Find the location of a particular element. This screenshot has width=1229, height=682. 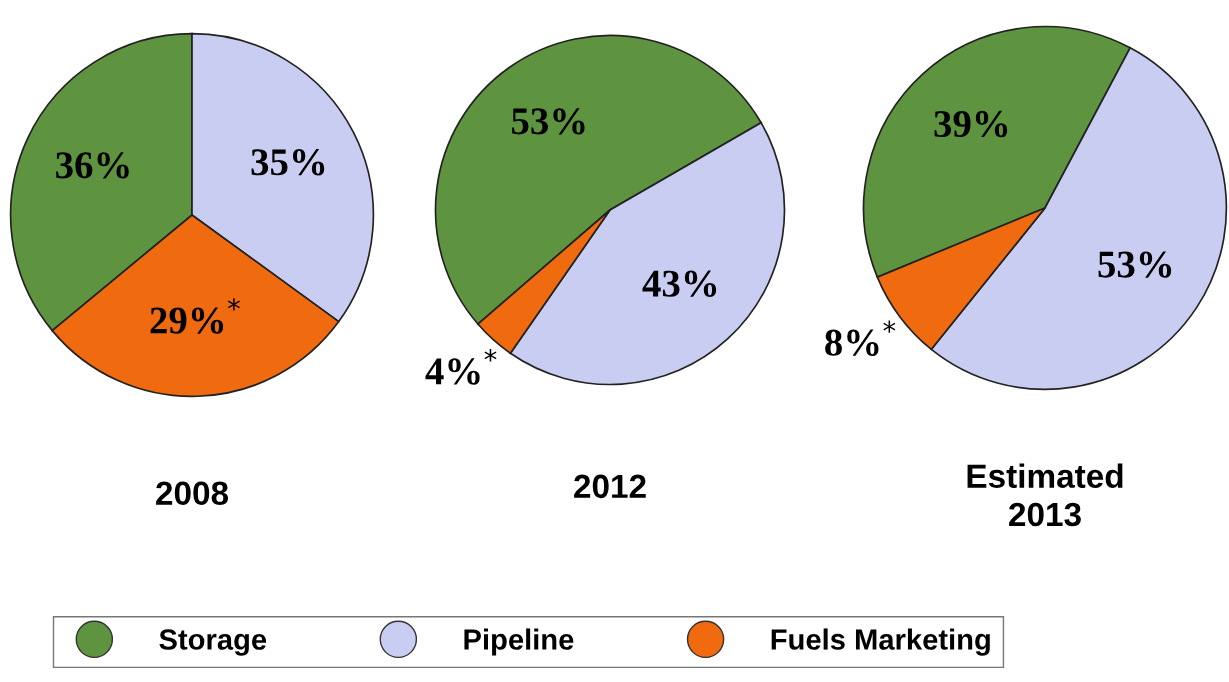

data-label: 39% is located at coordinates (971, 124).